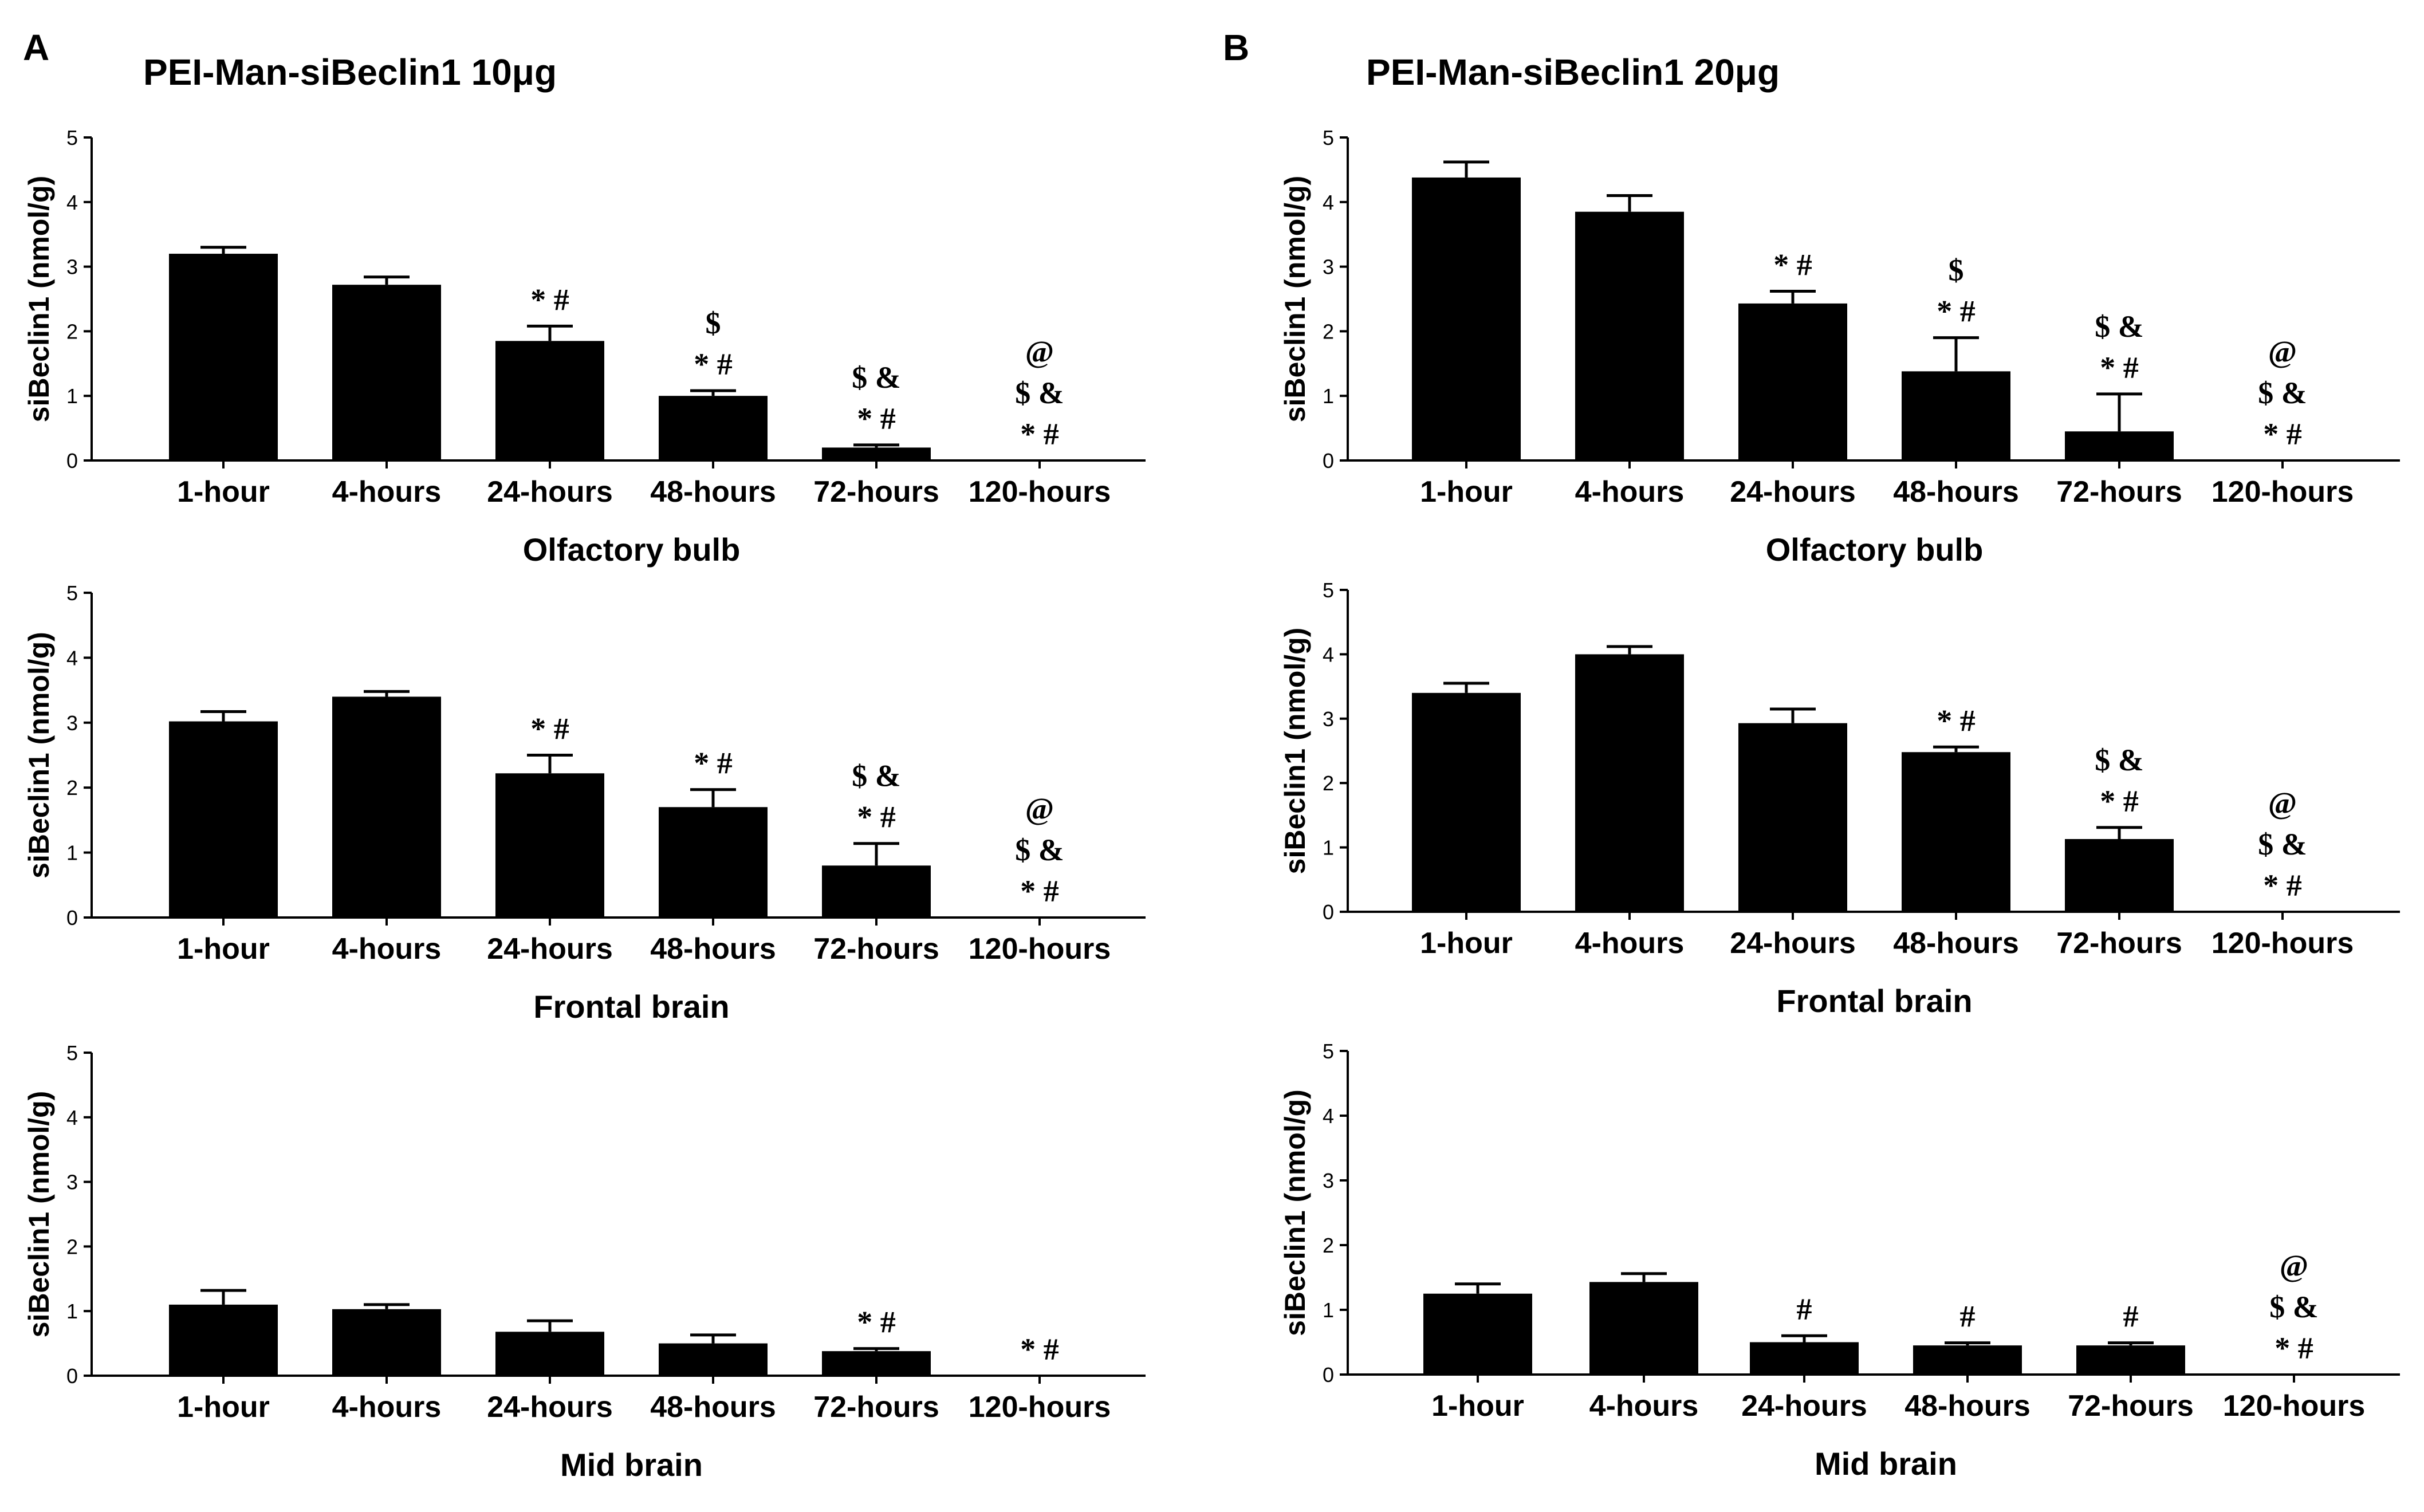  What do you see at coordinates (631, 1007) in the screenshot?
I see `x-axis-label: Frontal brain` at bounding box center [631, 1007].